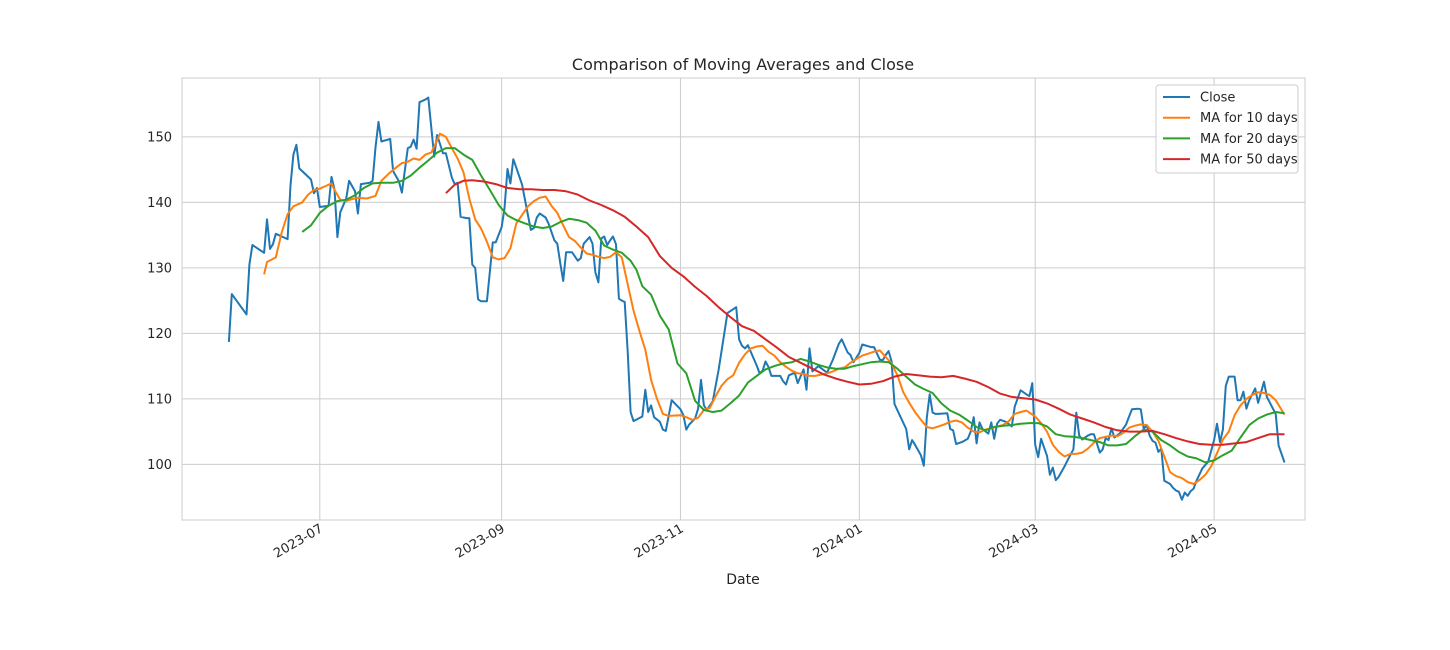  I want to click on y-tick-label-100: 100, so click(159, 465).